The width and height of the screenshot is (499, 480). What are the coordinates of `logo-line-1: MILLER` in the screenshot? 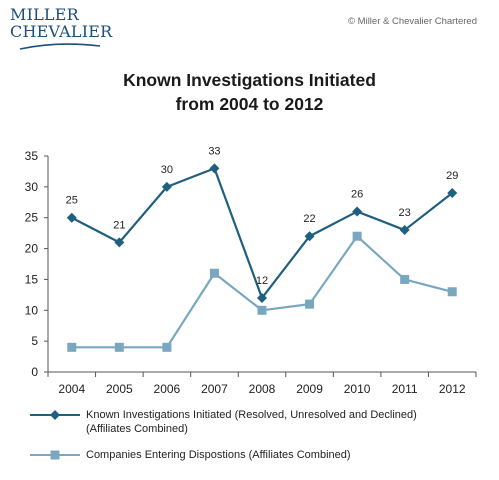 It's located at (44, 14).